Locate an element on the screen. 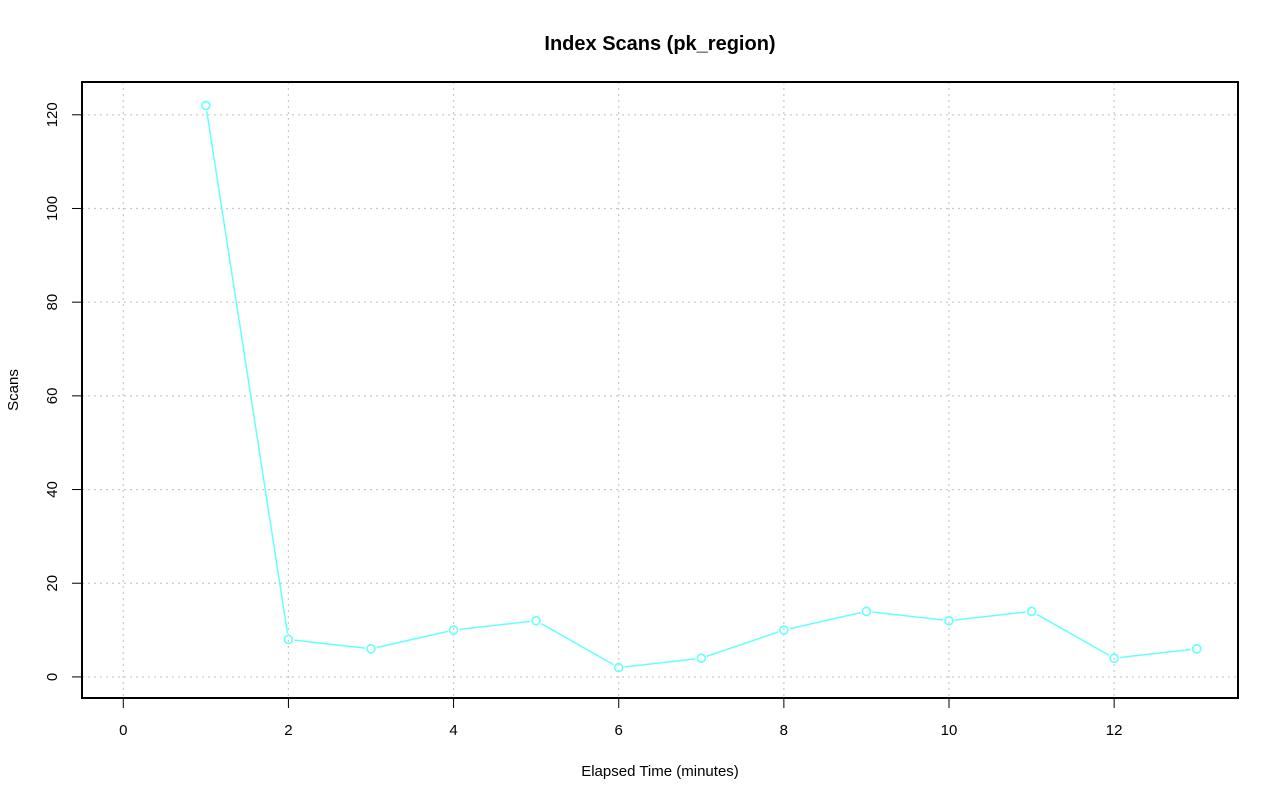  y-tick-label: 80 is located at coordinates (52, 302).